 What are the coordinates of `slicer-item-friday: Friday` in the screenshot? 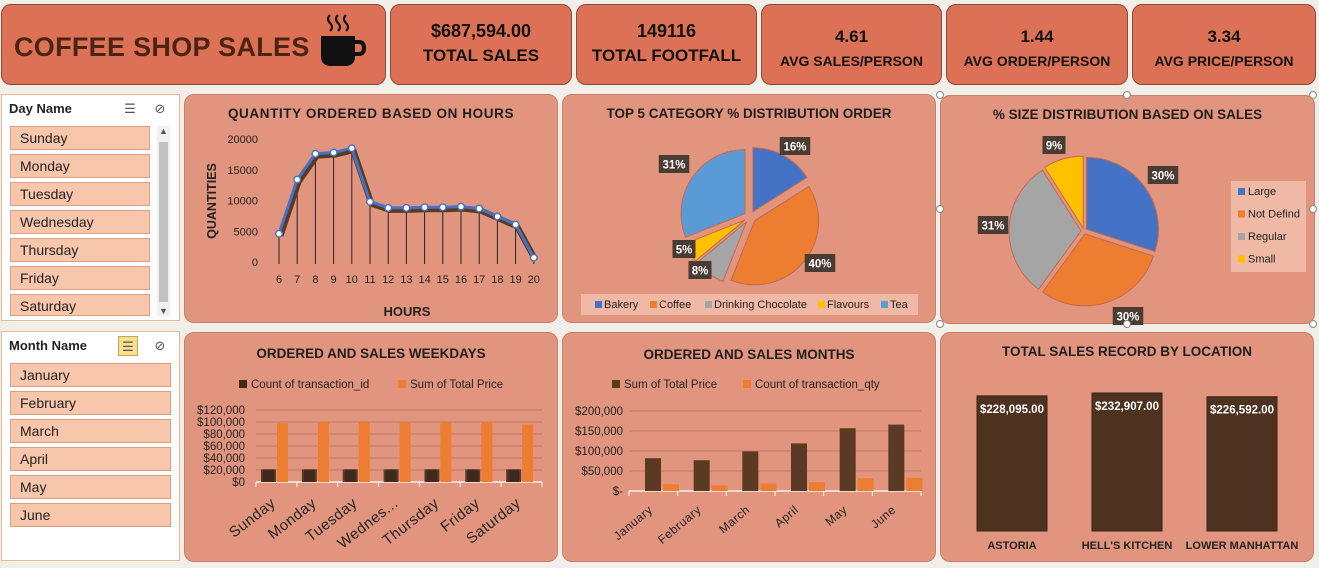 It's located at (80, 278).